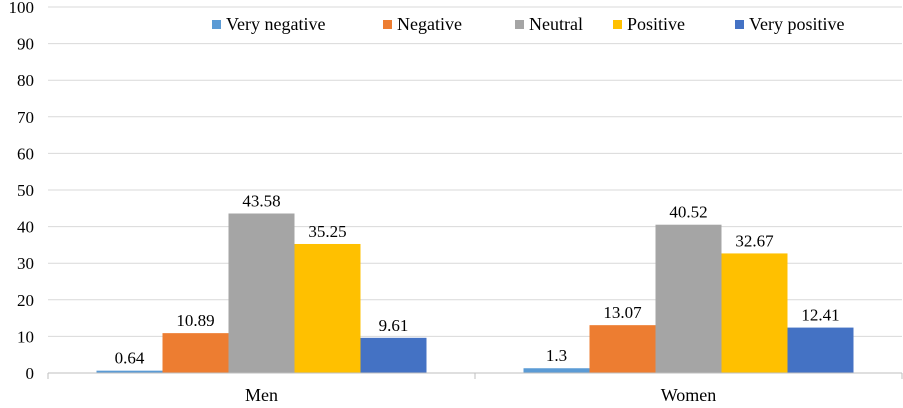 The height and width of the screenshot is (408, 903). I want to click on x-category-label: Men, so click(261, 395).